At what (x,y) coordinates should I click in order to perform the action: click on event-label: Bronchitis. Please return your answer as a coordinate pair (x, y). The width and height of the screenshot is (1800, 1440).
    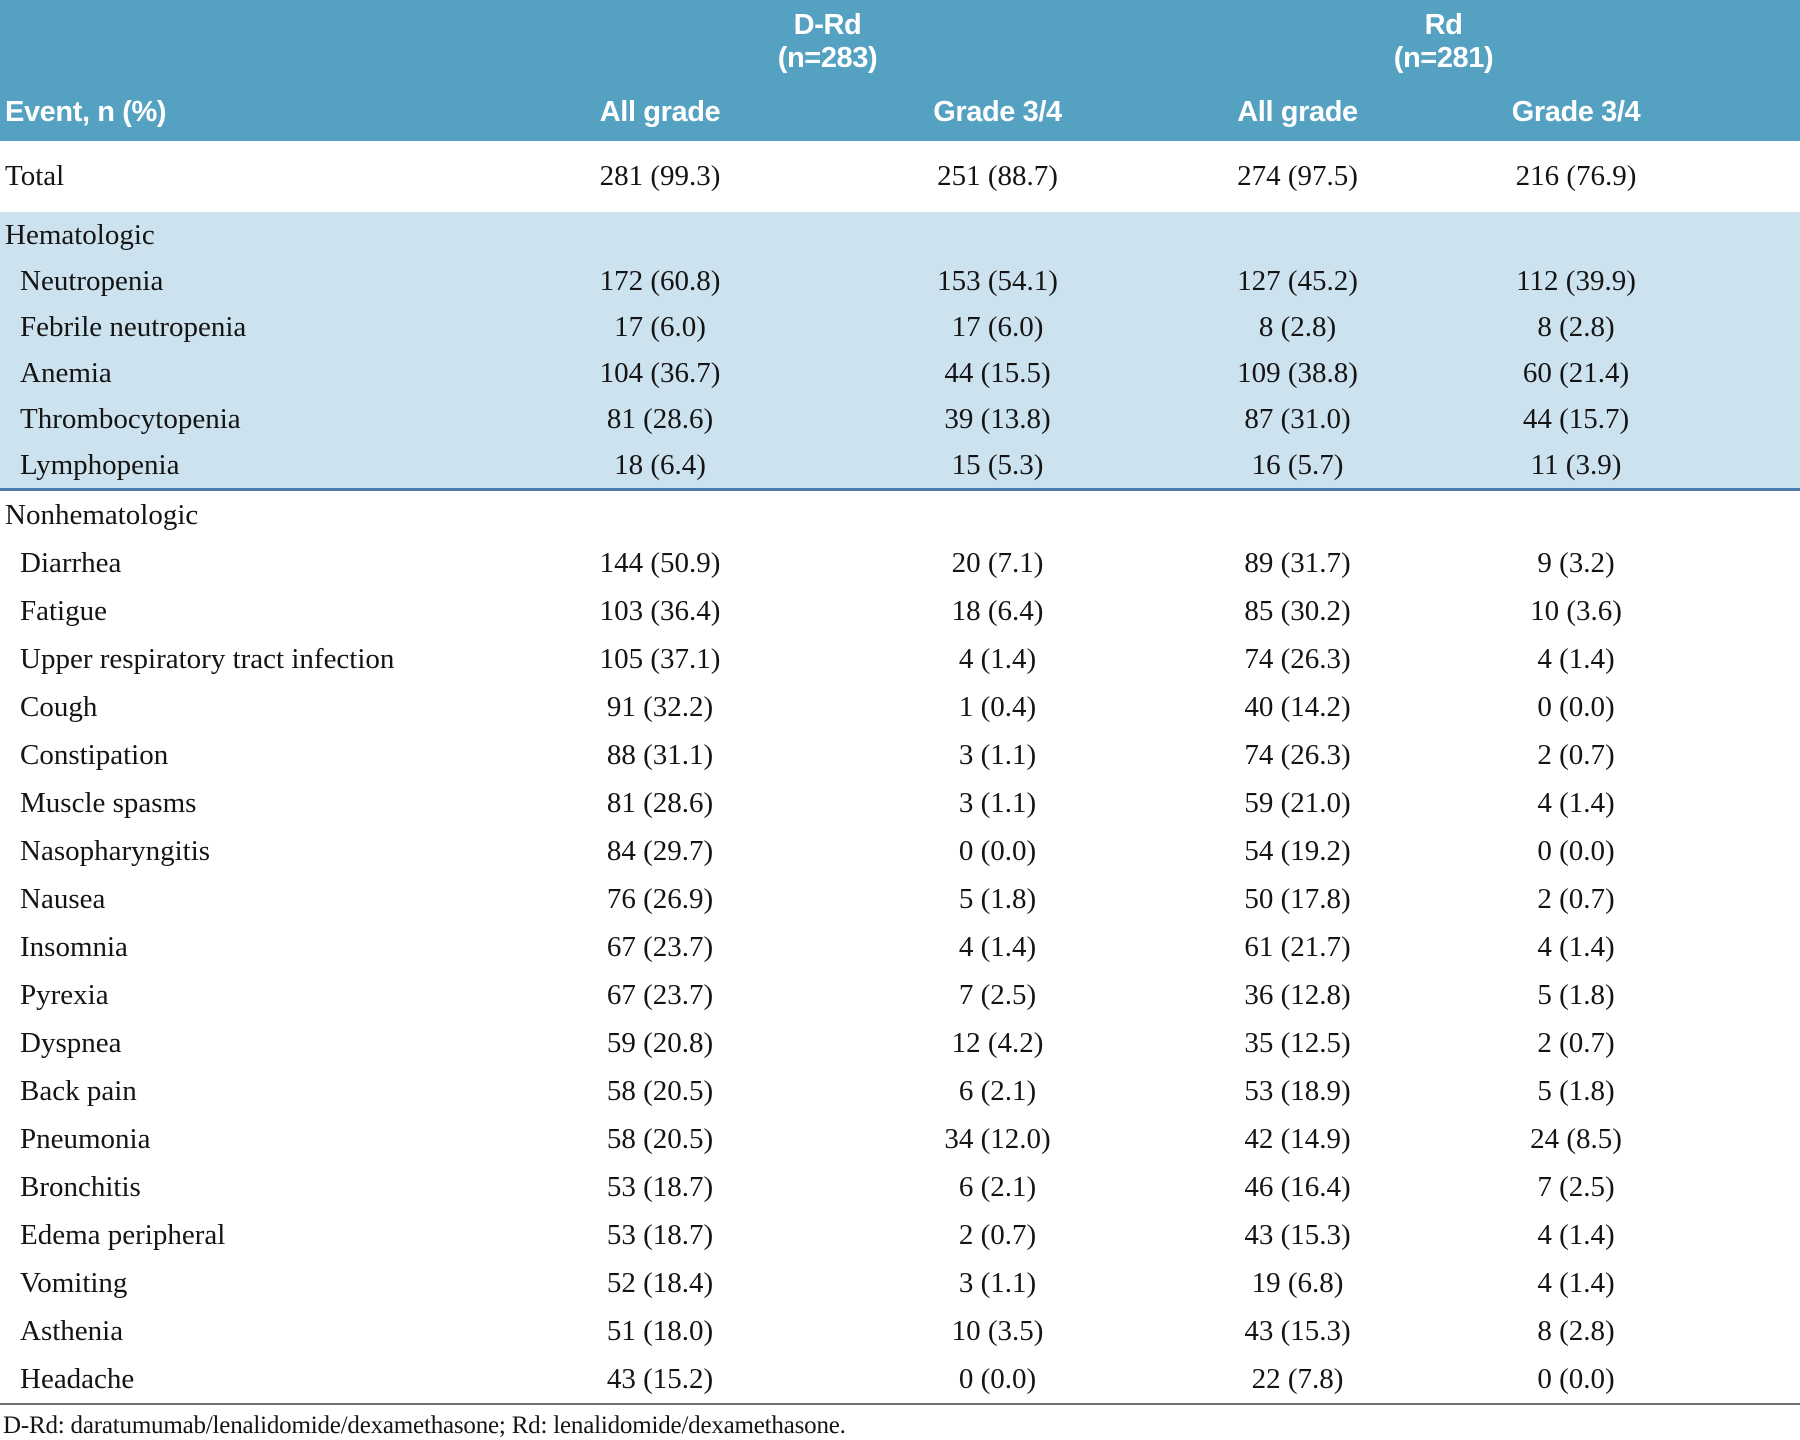
    Looking at the image, I should click on (80, 1186).